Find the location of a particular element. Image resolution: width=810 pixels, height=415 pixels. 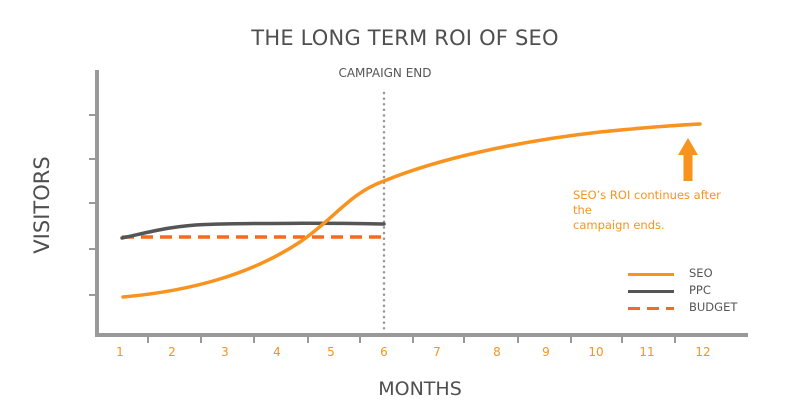

x-tick-label: 12 is located at coordinates (703, 352).